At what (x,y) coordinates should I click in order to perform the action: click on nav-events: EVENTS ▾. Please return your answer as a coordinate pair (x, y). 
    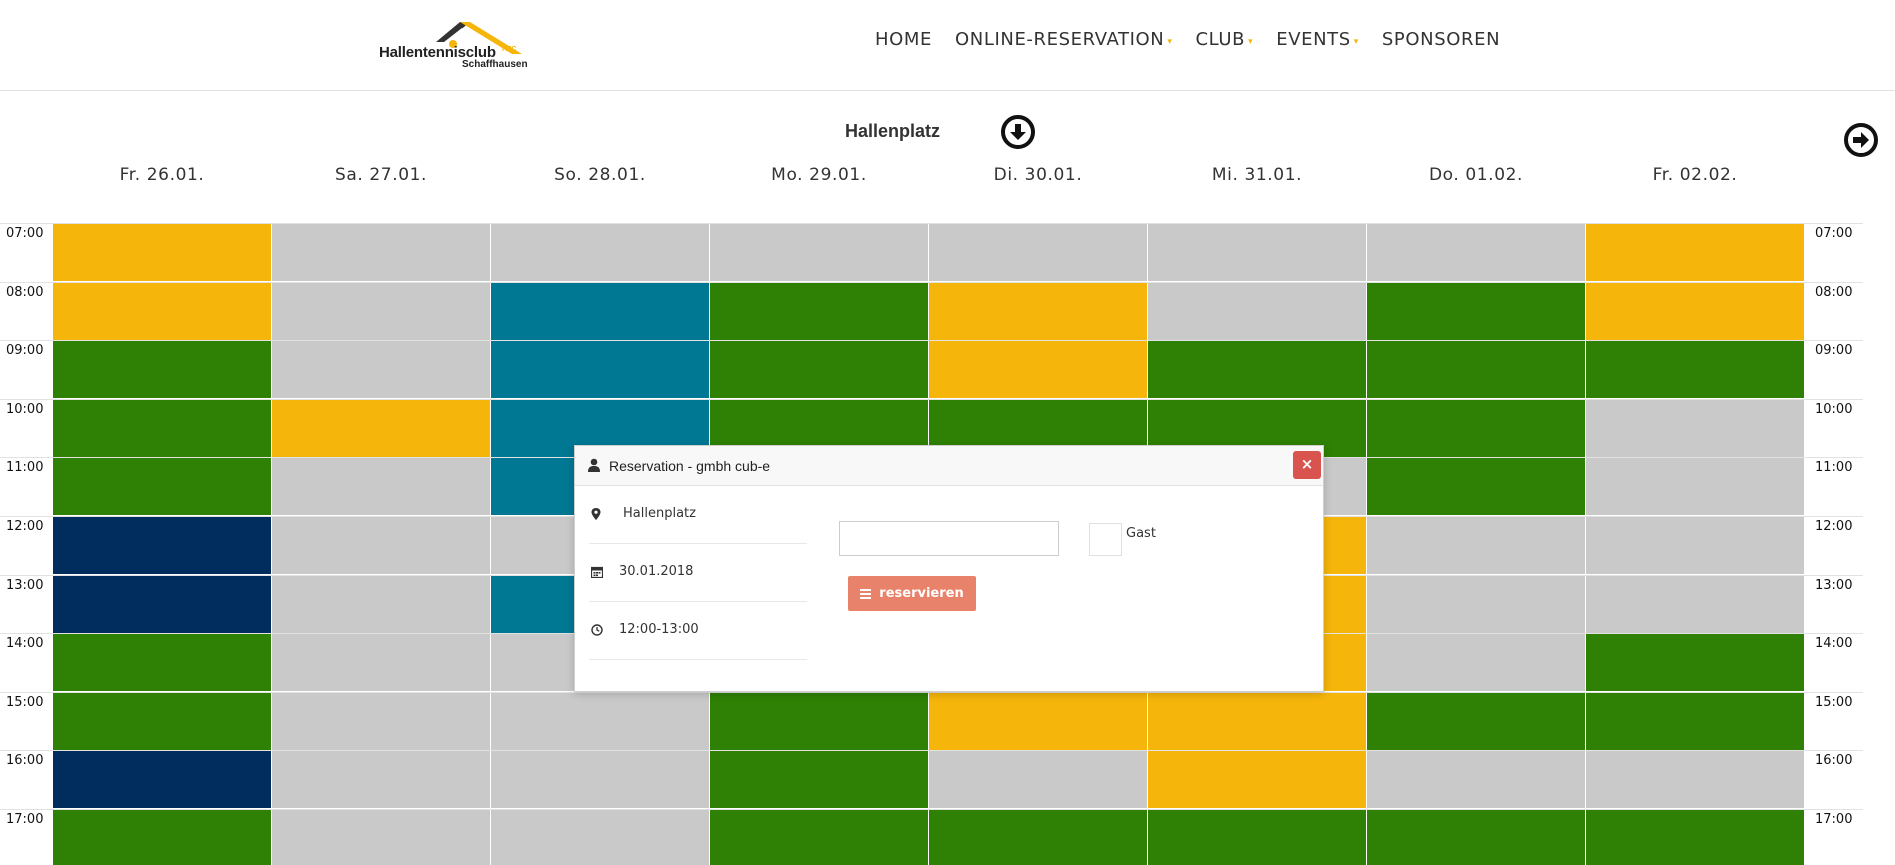
    Looking at the image, I should click on (1317, 39).